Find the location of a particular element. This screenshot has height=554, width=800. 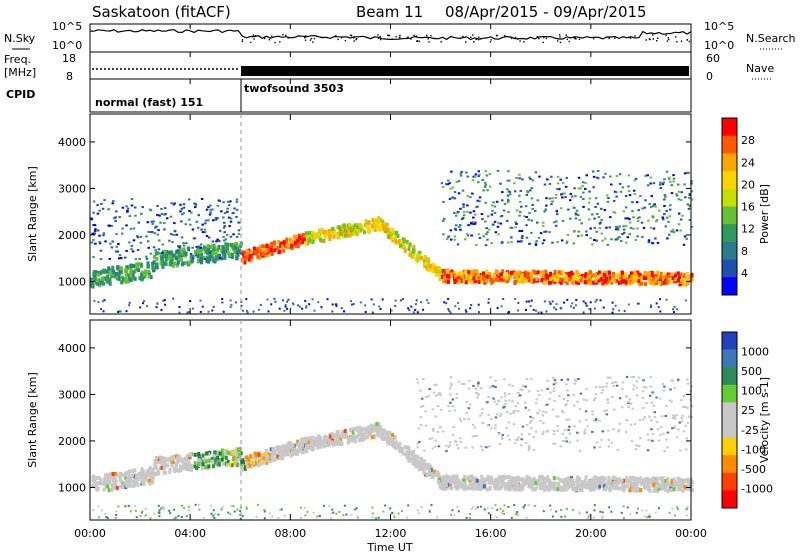

colorbar-segment is located at coordinates (729, 127).